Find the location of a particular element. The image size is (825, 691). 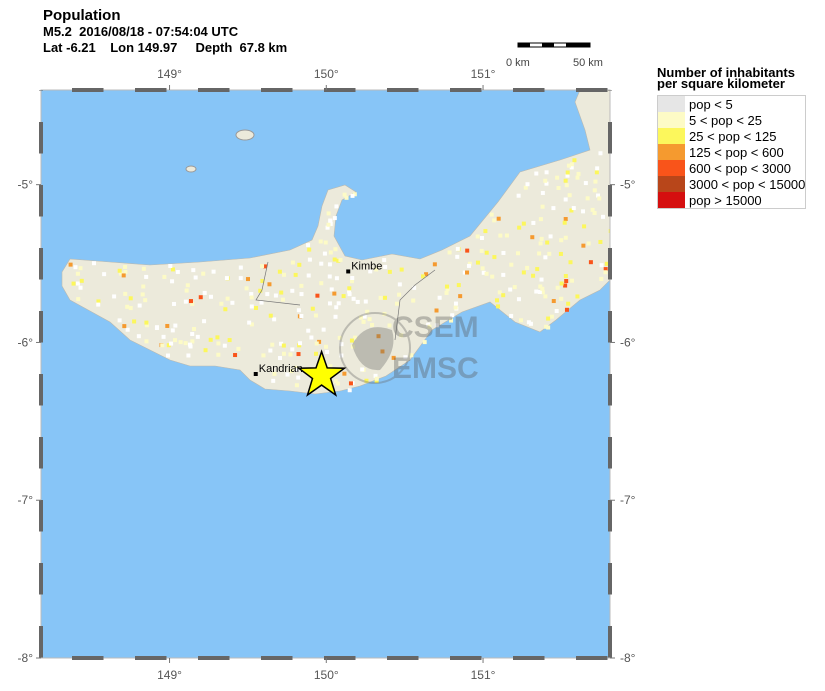

legend-item: 25 < pop < 125 is located at coordinates (731, 136).